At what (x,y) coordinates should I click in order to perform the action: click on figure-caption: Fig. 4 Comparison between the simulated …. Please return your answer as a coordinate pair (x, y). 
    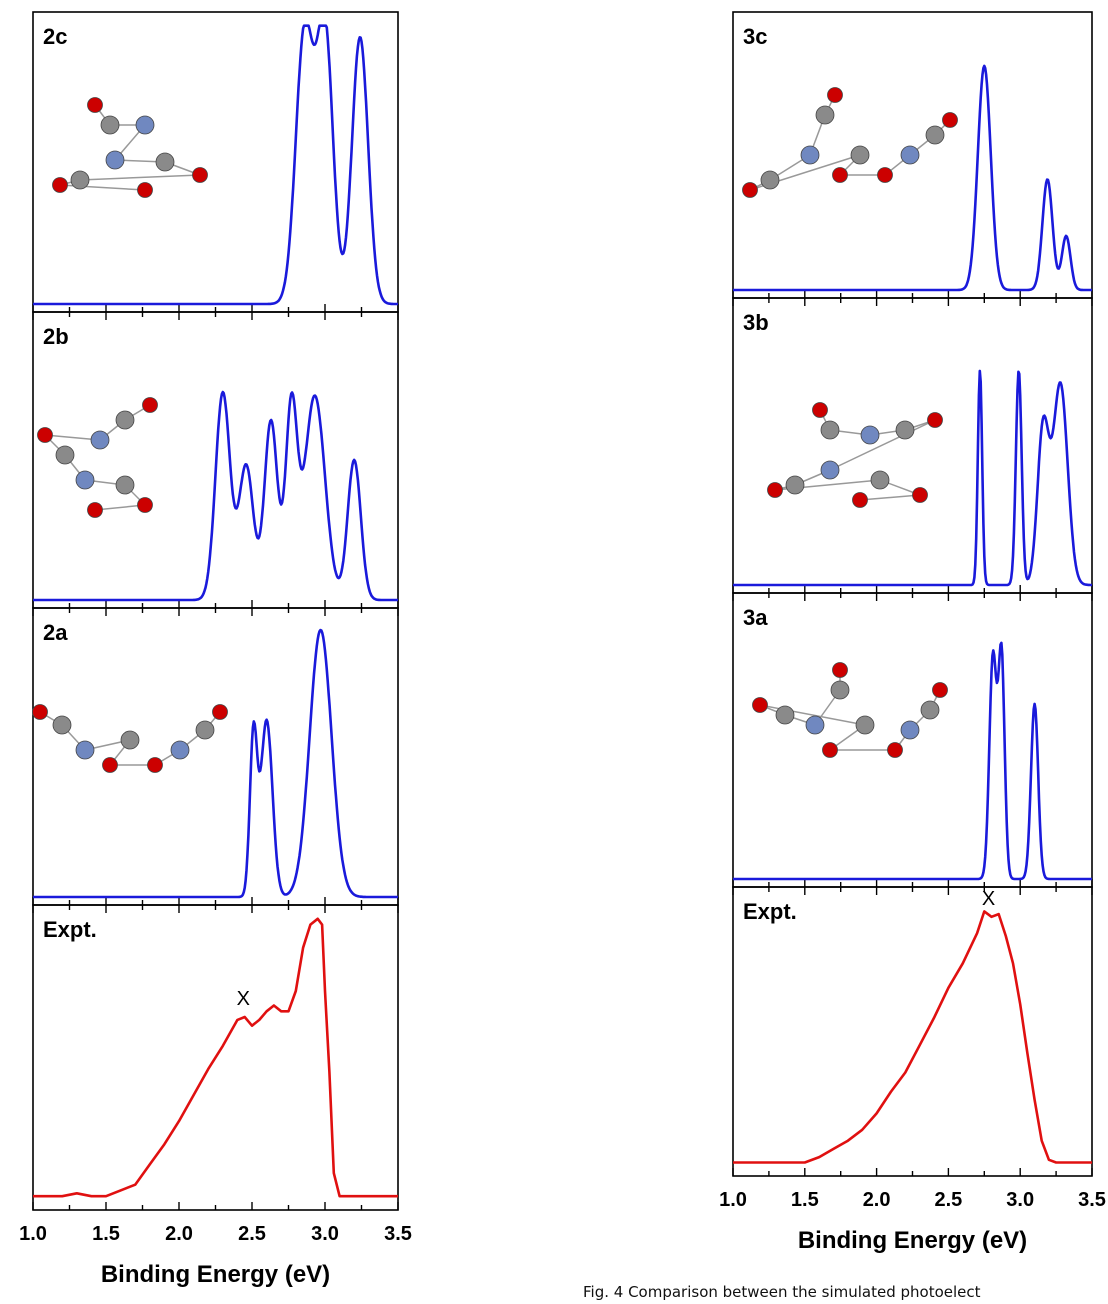
    Looking at the image, I should click on (782, 1292).